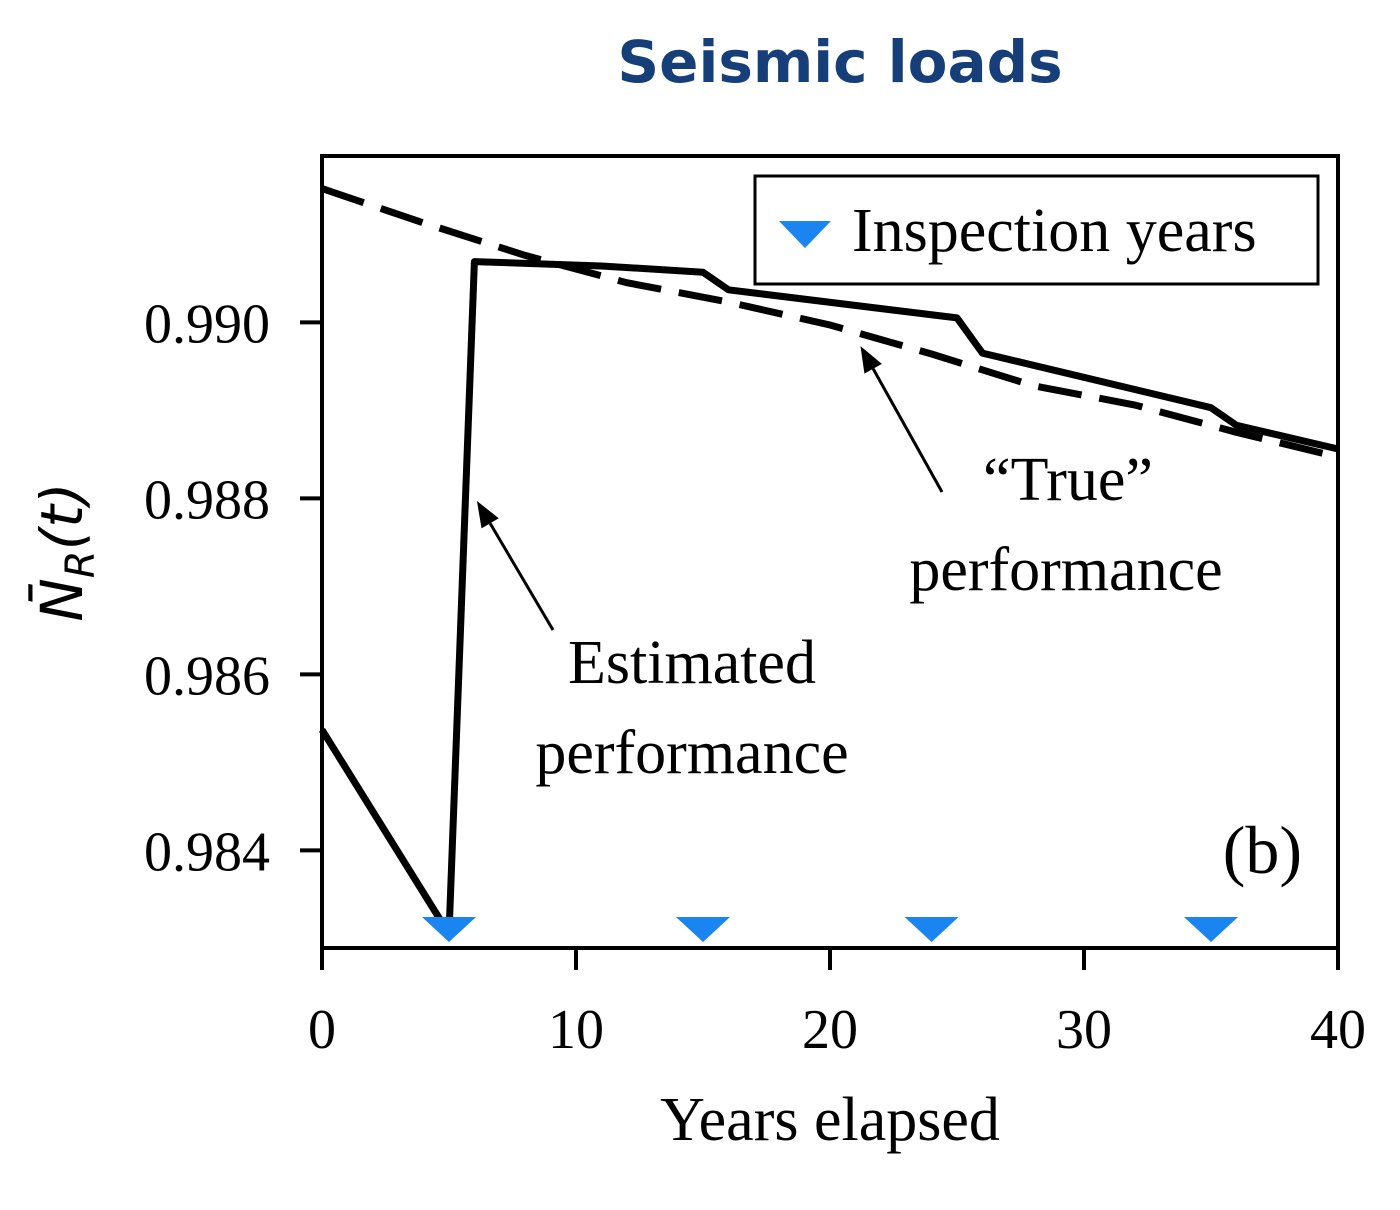 This screenshot has height=1210, width=1400. What do you see at coordinates (61, 599) in the screenshot?
I see `y-axis-label-main: N̄` at bounding box center [61, 599].